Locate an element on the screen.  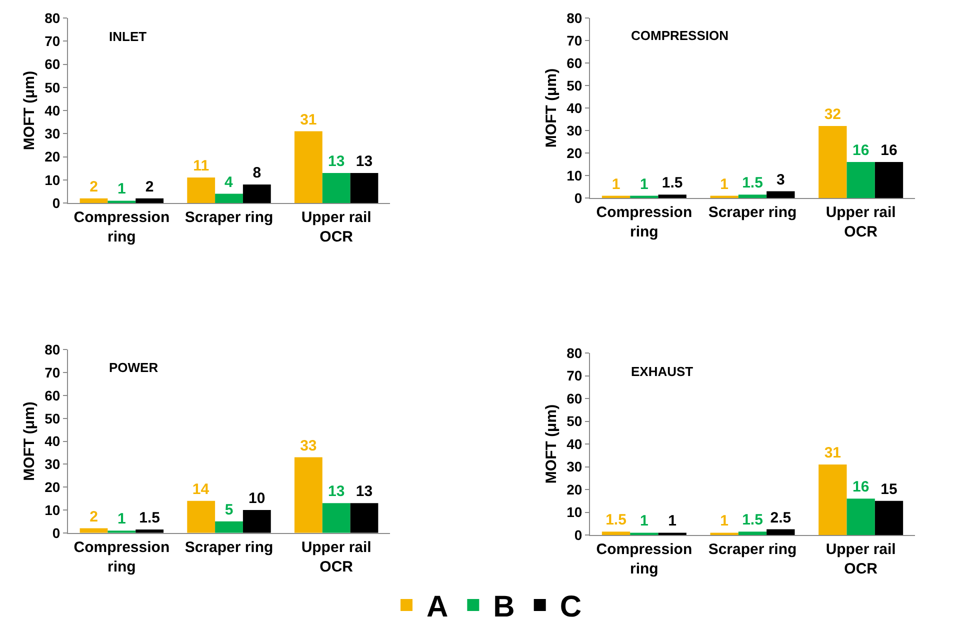
text: INLET is located at coordinates (128, 36).